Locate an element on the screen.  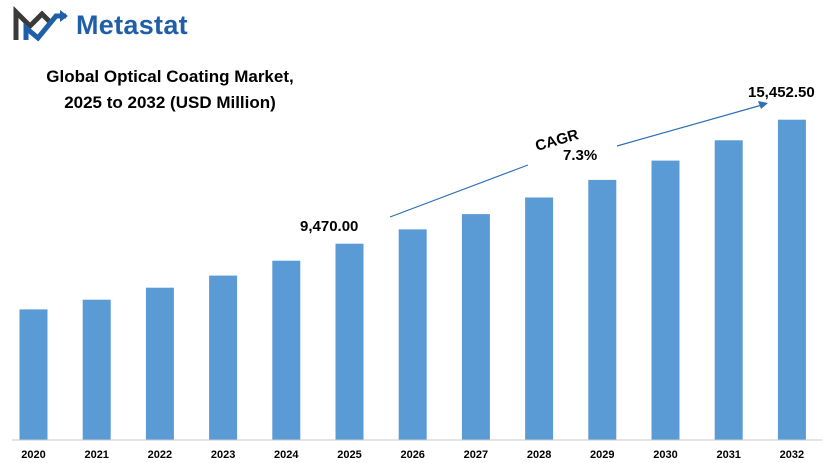
x-tick-label-2021: 2021 is located at coordinates (96, 455).